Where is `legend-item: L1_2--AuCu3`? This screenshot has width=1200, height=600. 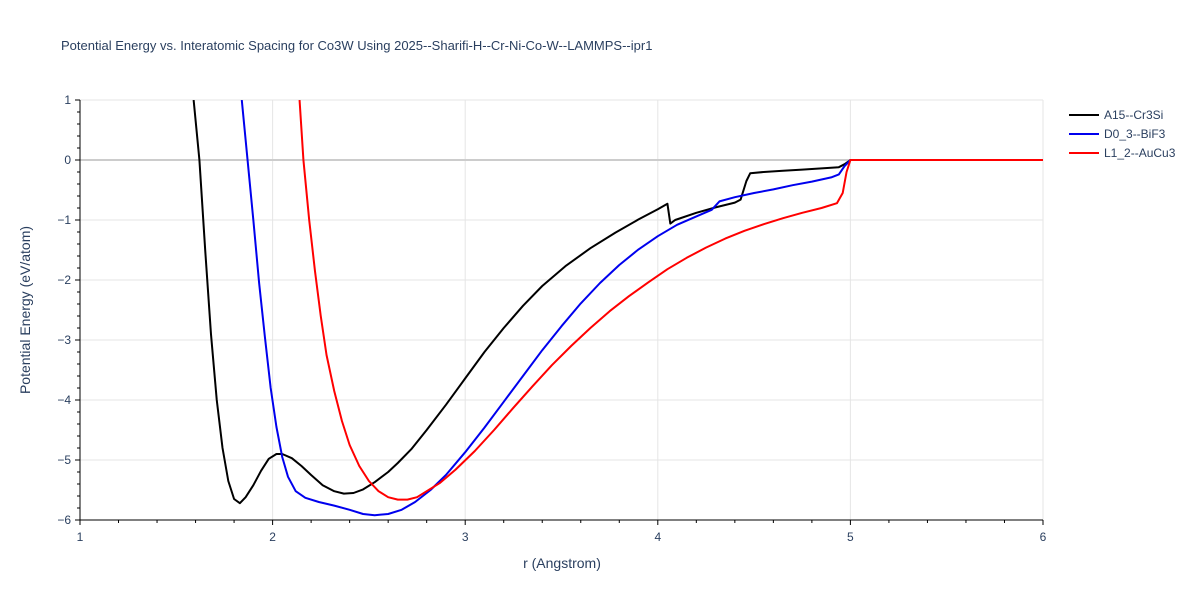 legend-item: L1_2--AuCu3 is located at coordinates (1122, 153).